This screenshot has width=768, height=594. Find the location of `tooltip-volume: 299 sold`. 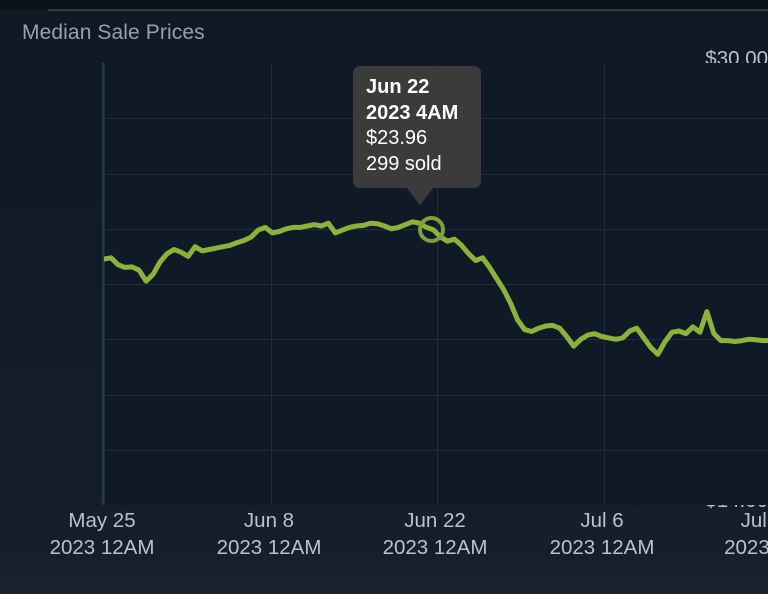

tooltip-volume: 299 sold is located at coordinates (404, 163).